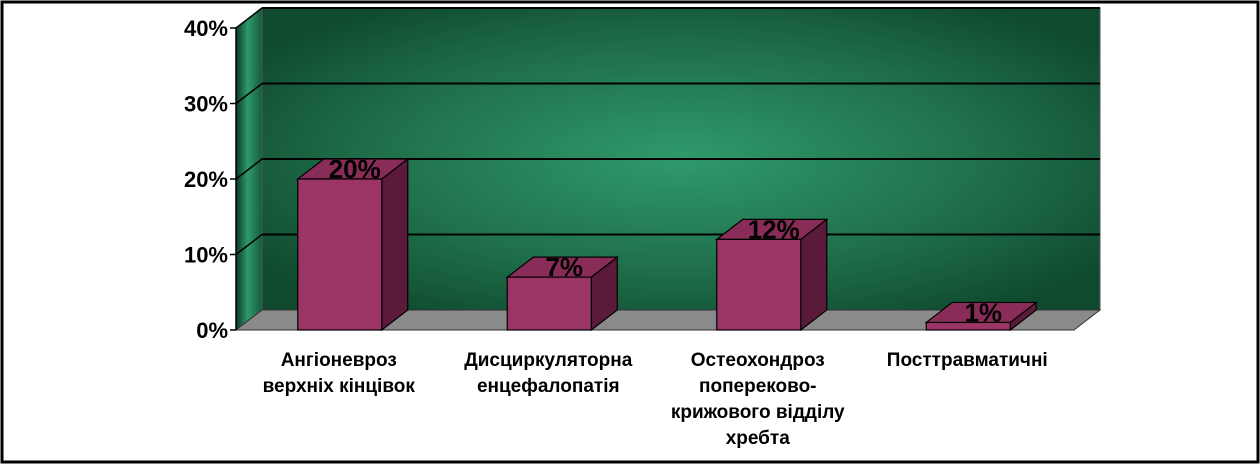 This screenshot has height=469, width=1260. I want to click on x-label-2-line-1: попереково-, so click(758, 386).